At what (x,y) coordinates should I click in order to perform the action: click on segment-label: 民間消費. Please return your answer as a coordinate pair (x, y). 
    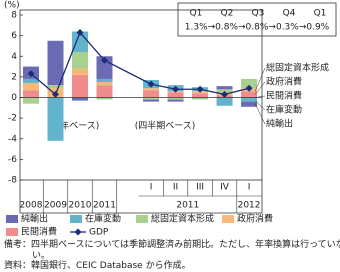
    Looking at the image, I should click on (284, 96).